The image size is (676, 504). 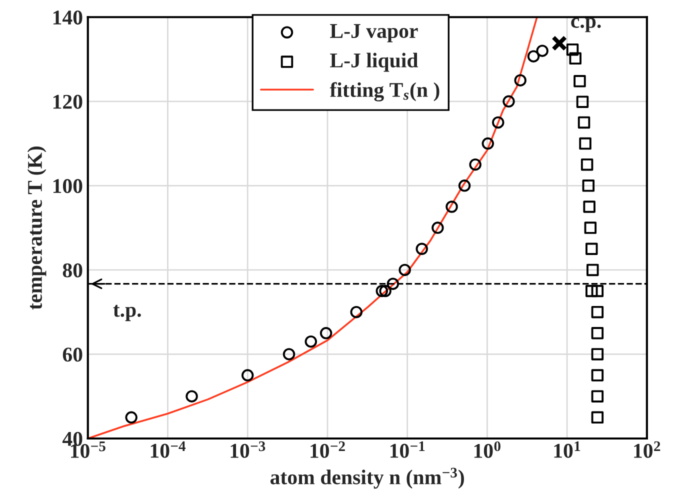 I want to click on x-tick-label: 10$^{2}$, so click(x=647, y=449).